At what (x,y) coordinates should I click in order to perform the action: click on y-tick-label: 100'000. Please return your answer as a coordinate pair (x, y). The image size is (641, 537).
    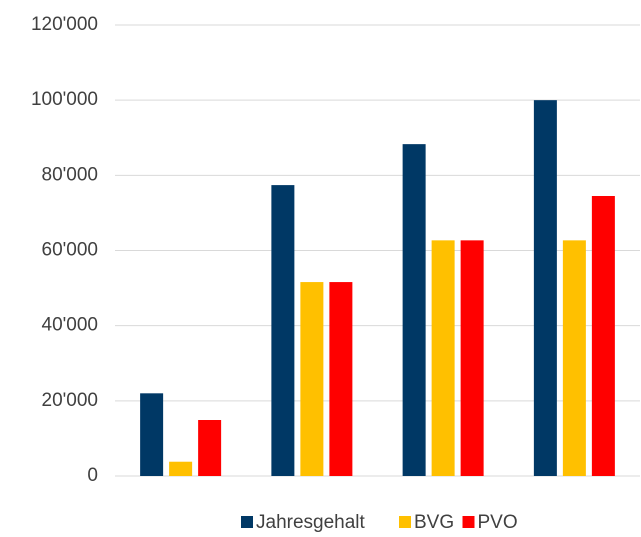
    Looking at the image, I should click on (64, 99).